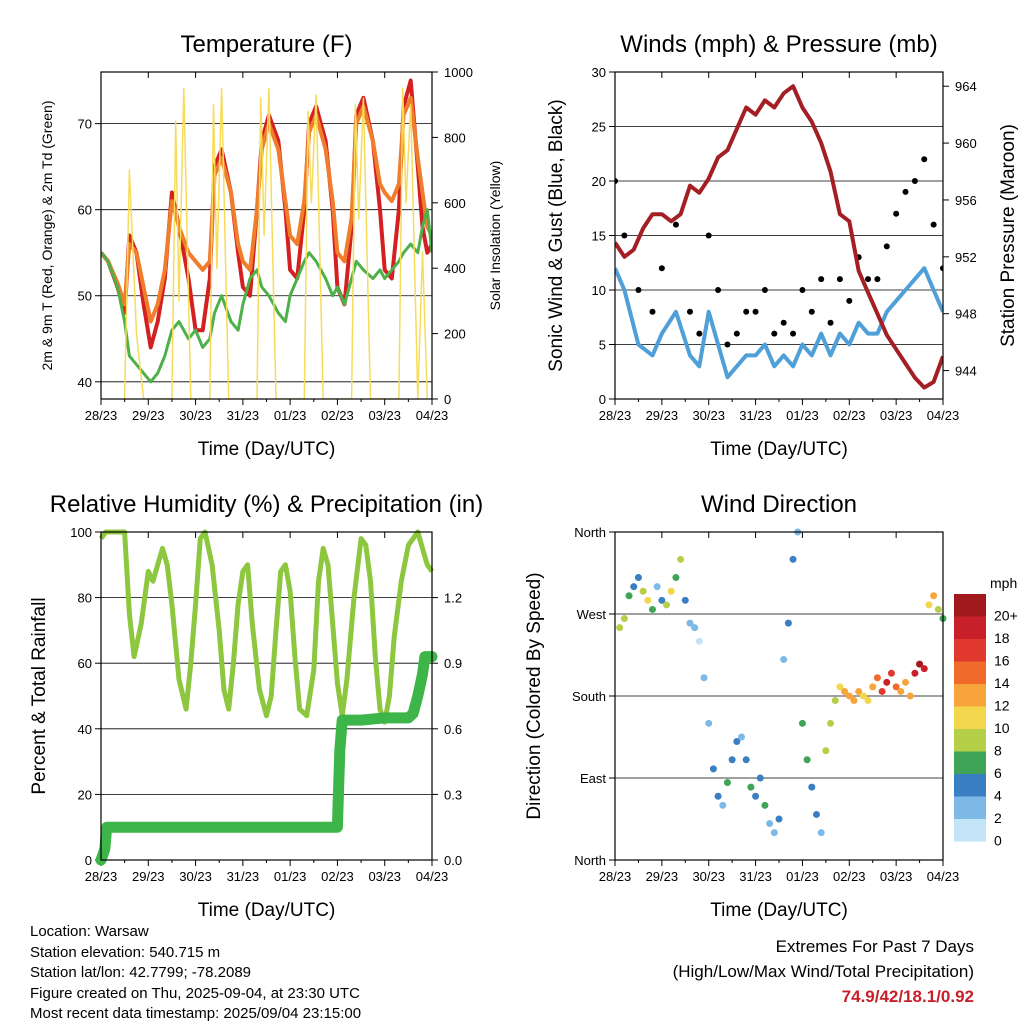  Describe the element at coordinates (85, 382) in the screenshot. I see `y-tick-label: 40` at that location.